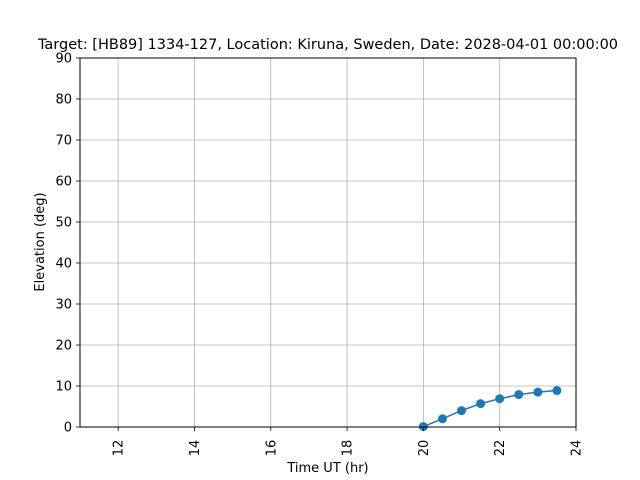 This screenshot has width=640, height=480. What do you see at coordinates (63, 223) in the screenshot?
I see `y-tick-label: 50` at bounding box center [63, 223].